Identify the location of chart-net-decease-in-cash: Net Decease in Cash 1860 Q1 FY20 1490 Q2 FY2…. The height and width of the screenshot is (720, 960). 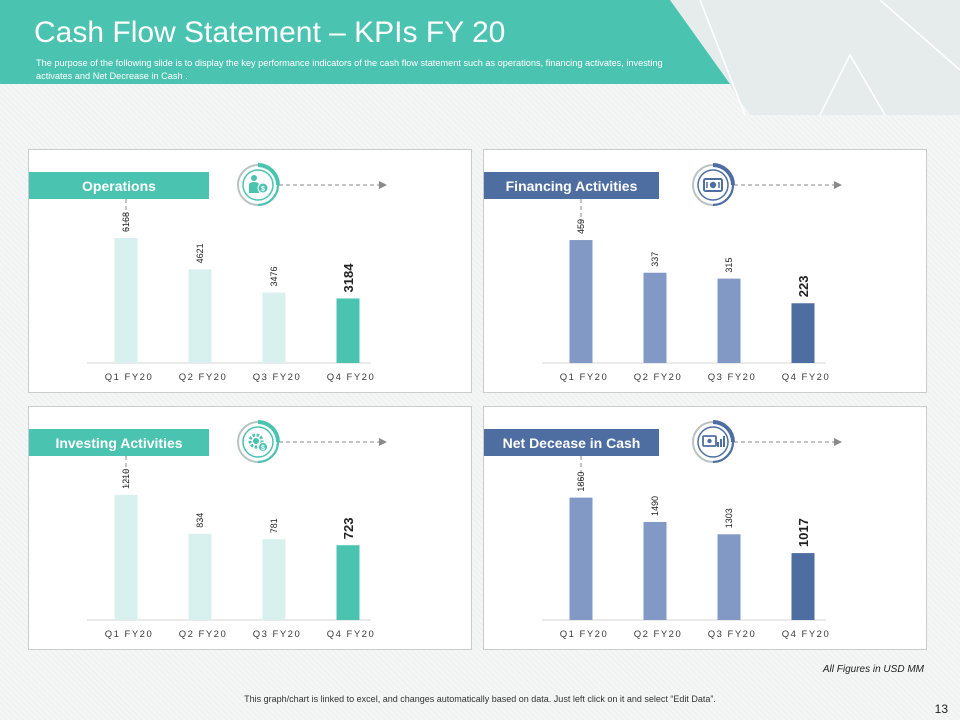
(663, 530).